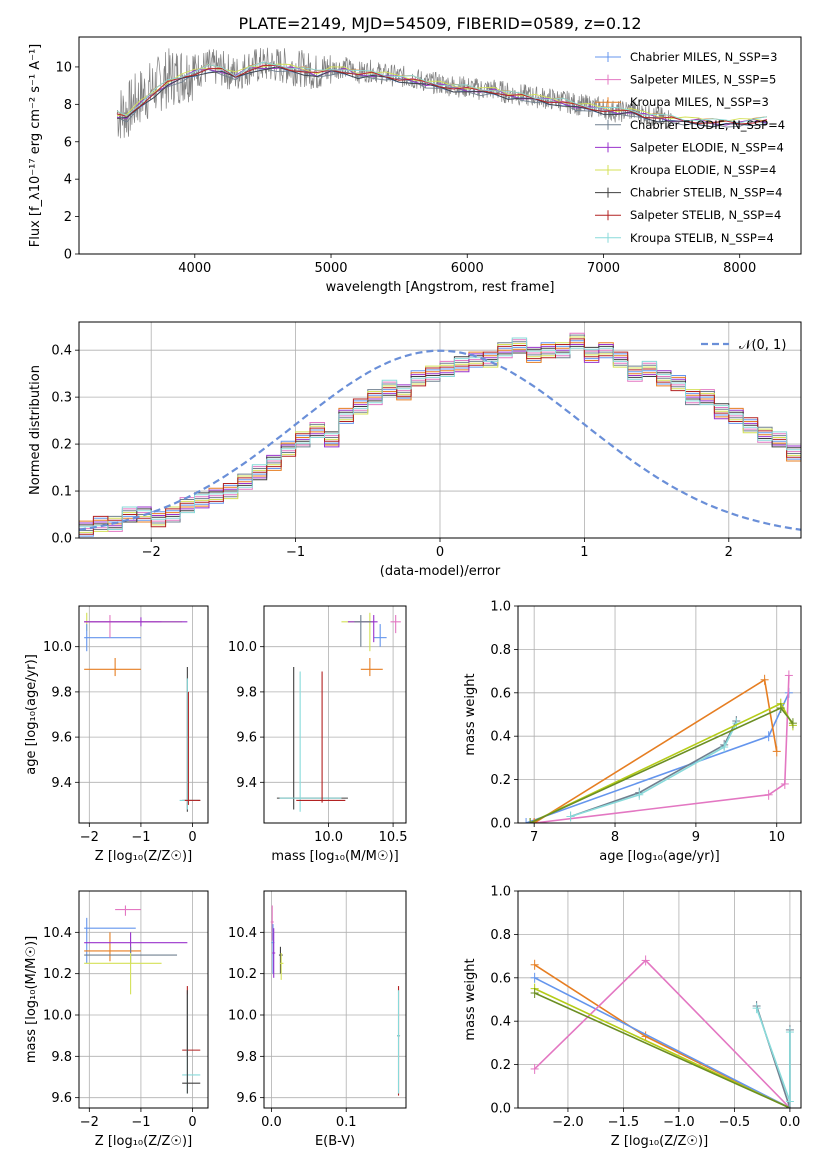  What do you see at coordinates (615, 837) in the screenshot?
I see `x-tick-label: 8` at bounding box center [615, 837].